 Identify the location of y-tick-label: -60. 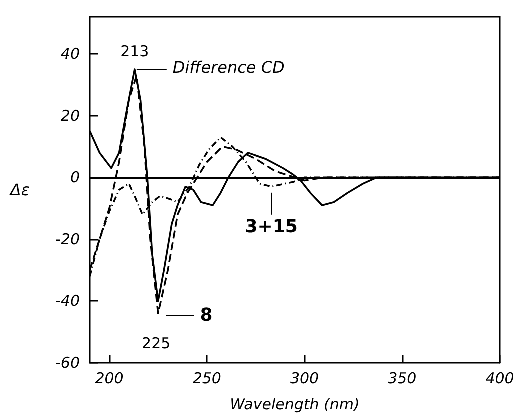
(68, 363).